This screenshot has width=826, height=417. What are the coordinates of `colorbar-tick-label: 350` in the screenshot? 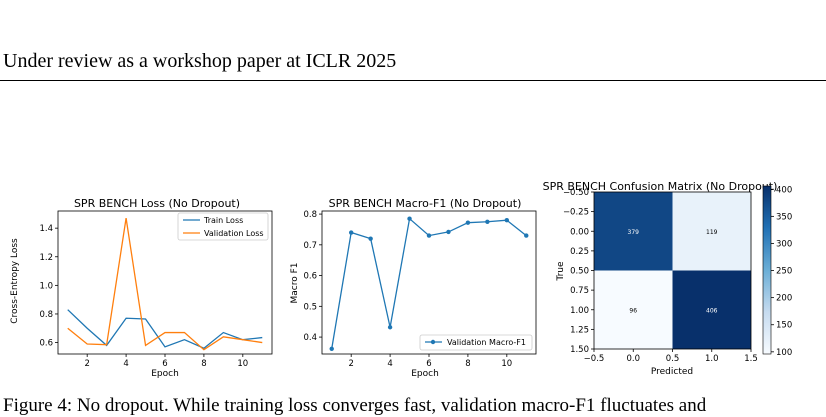 It's located at (784, 217).